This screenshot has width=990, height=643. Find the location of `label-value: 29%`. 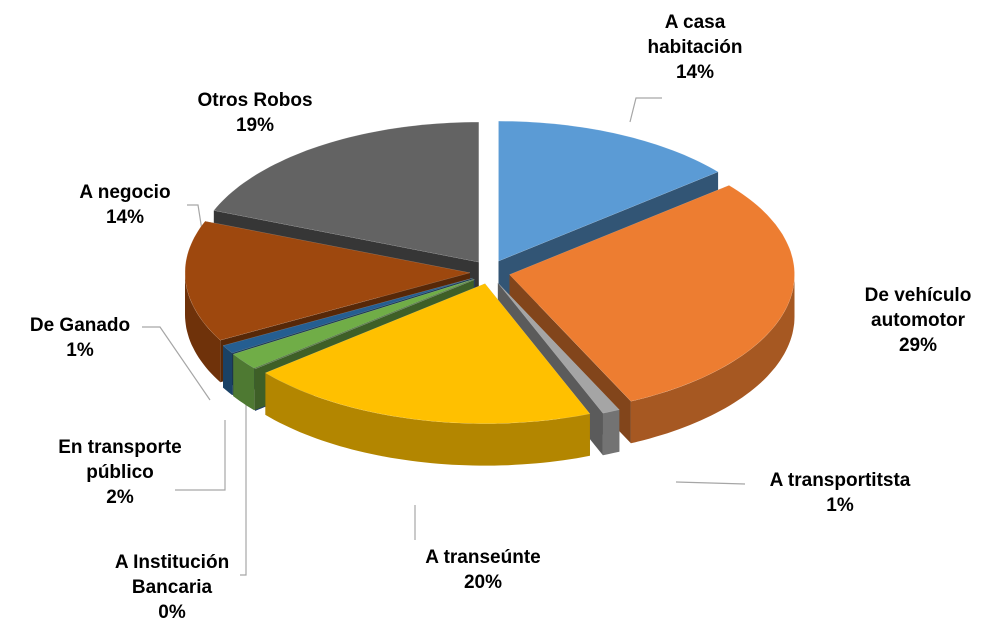

label-value: 29% is located at coordinates (918, 345).